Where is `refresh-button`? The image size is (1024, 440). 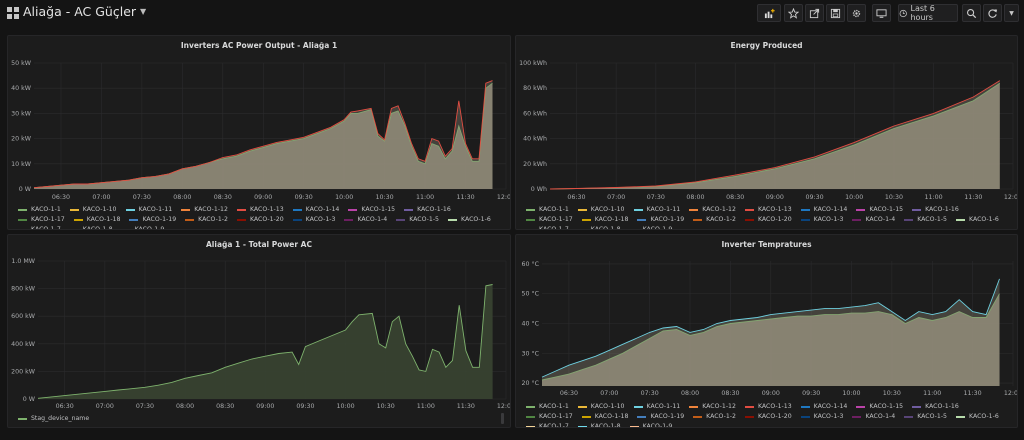
refresh-button is located at coordinates (992, 13).